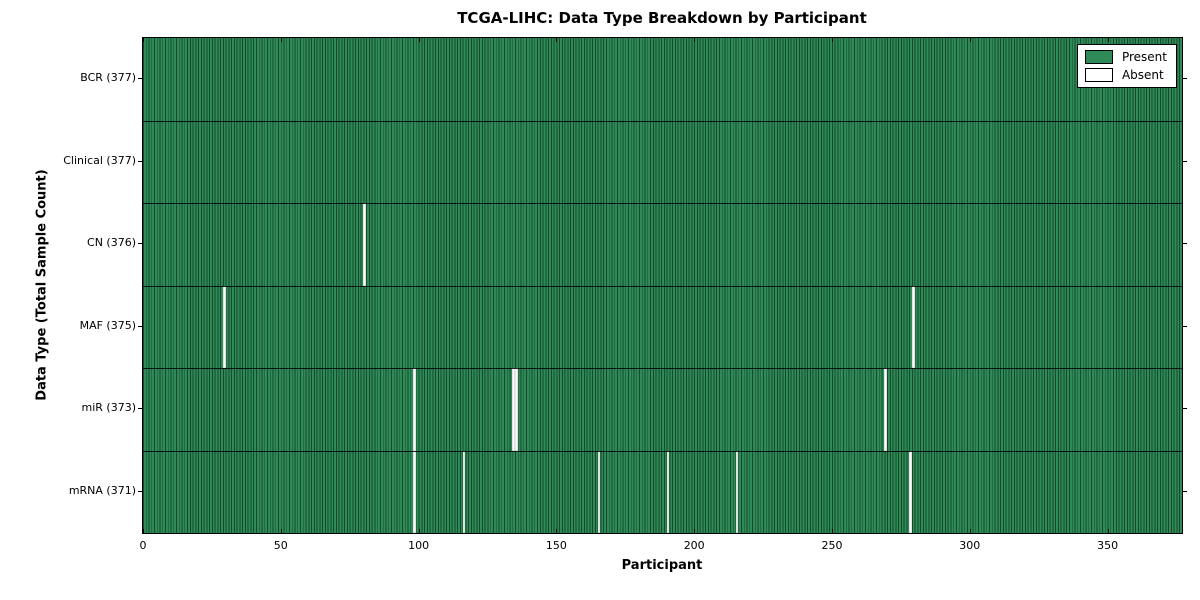 The height and width of the screenshot is (600, 1200). I want to click on legend-item-absent: Absent, so click(1125, 75).